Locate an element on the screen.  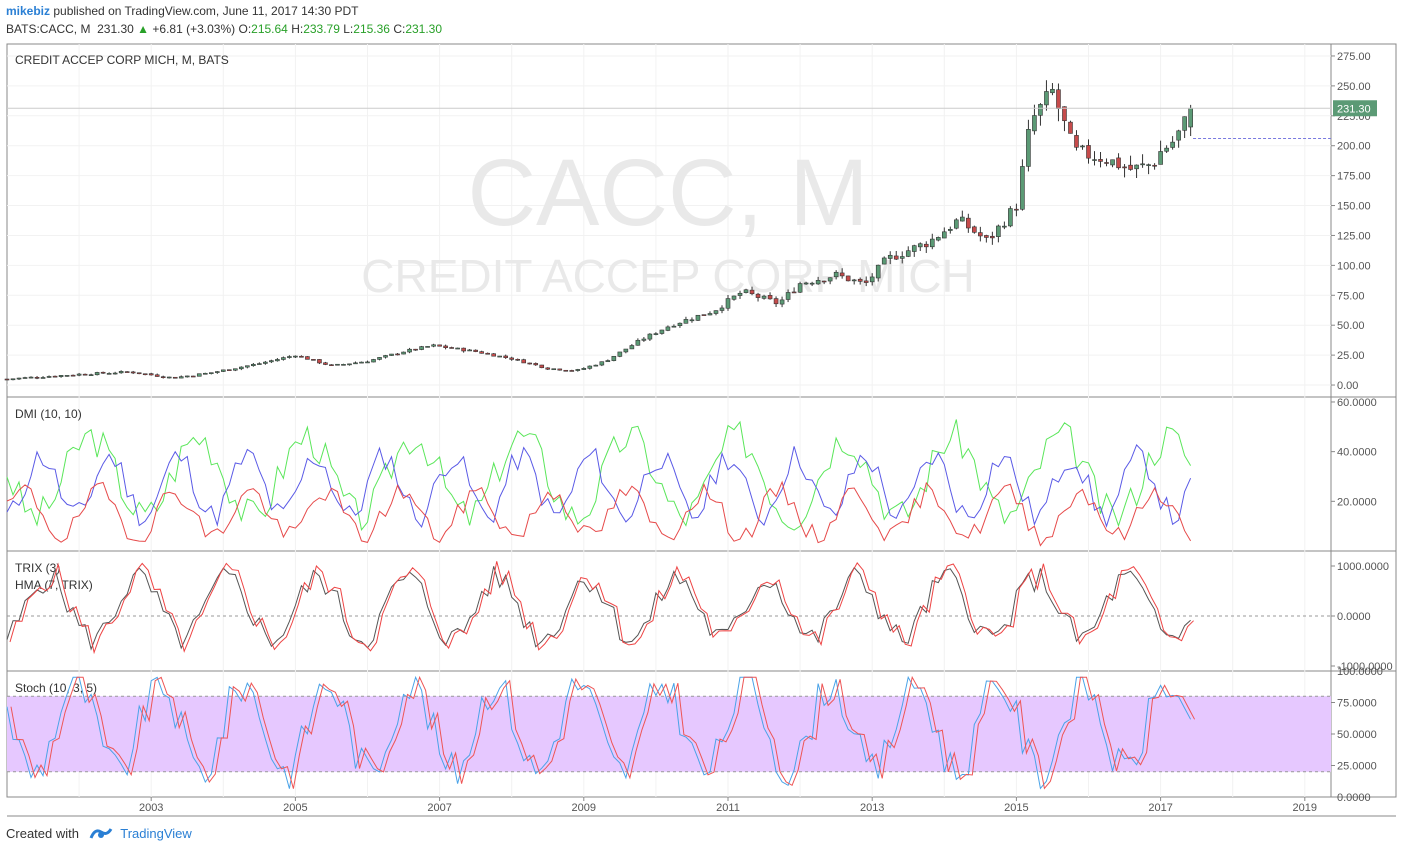
time-tick-label: 2011 is located at coordinates (728, 808).